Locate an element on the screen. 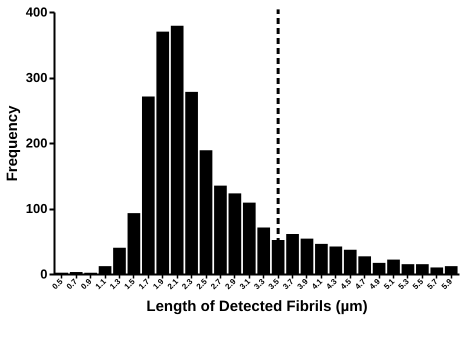 The height and width of the screenshot is (341, 474). x-tick-label: 4.3 is located at coordinates (332, 284).